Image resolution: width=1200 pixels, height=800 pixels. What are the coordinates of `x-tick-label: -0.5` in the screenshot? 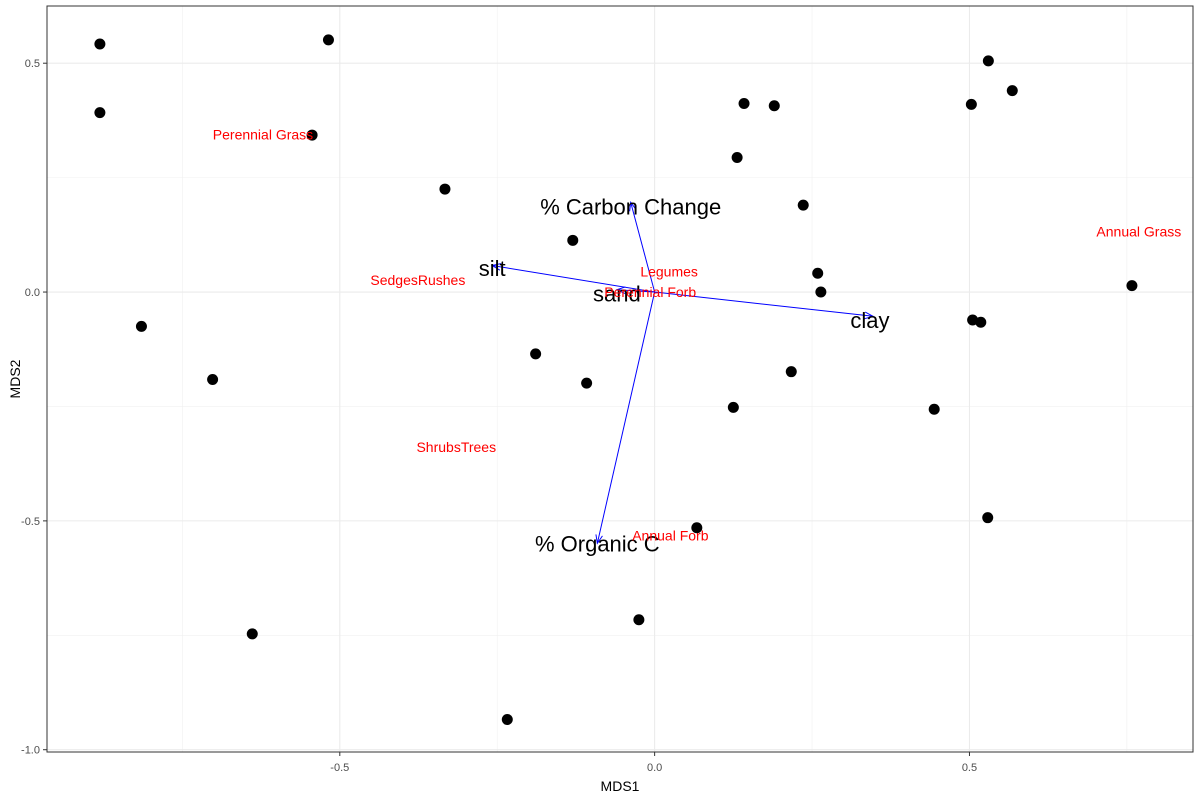 It's located at (339, 768).